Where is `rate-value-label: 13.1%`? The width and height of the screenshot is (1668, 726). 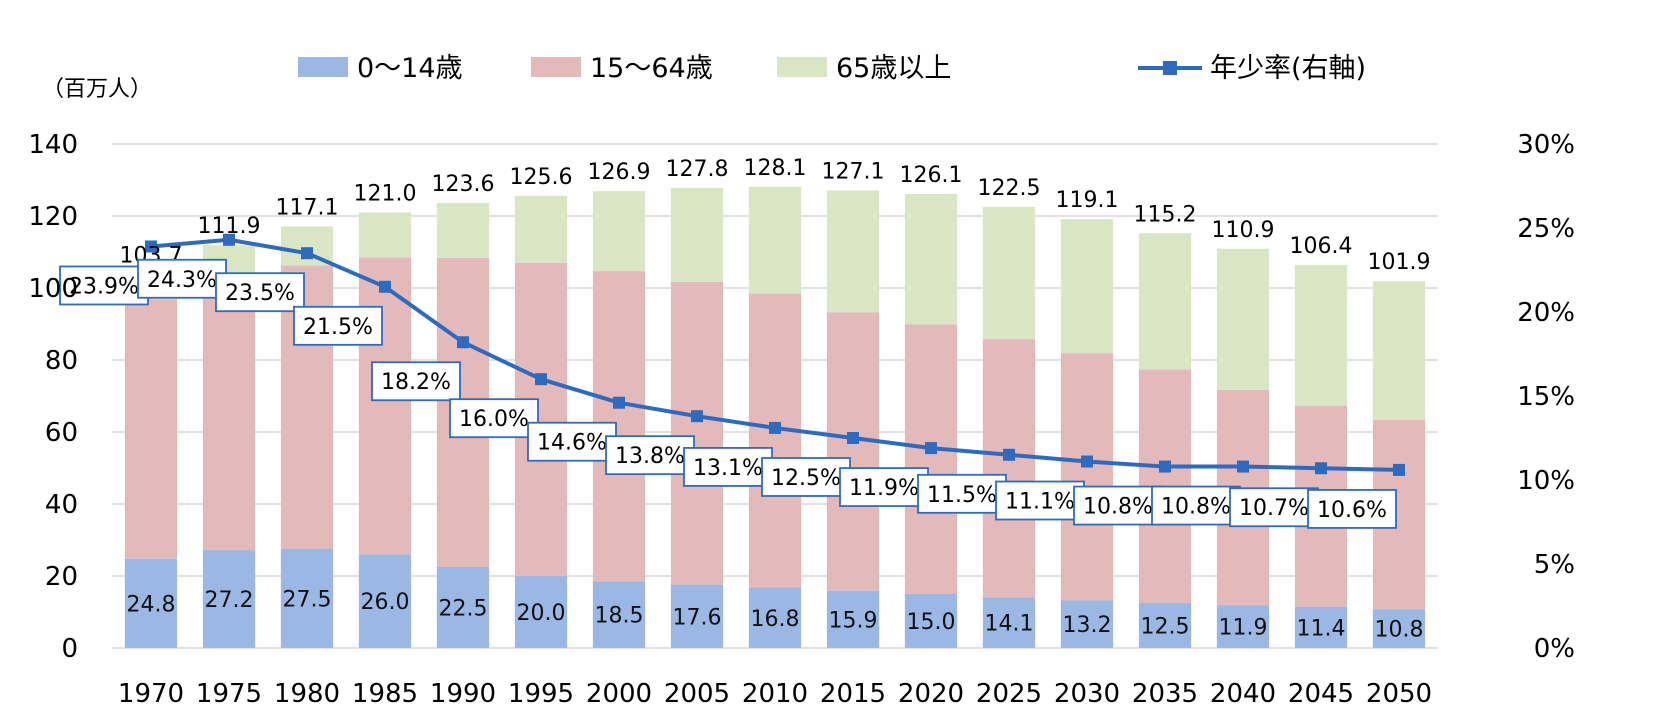 rate-value-label: 13.1% is located at coordinates (728, 468).